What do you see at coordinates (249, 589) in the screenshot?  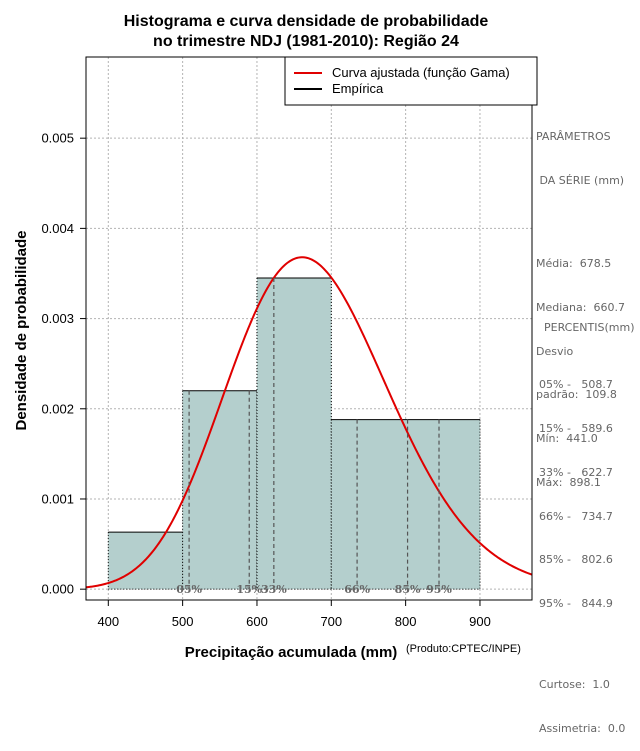 I see `percentile-label: 15%` at bounding box center [249, 589].